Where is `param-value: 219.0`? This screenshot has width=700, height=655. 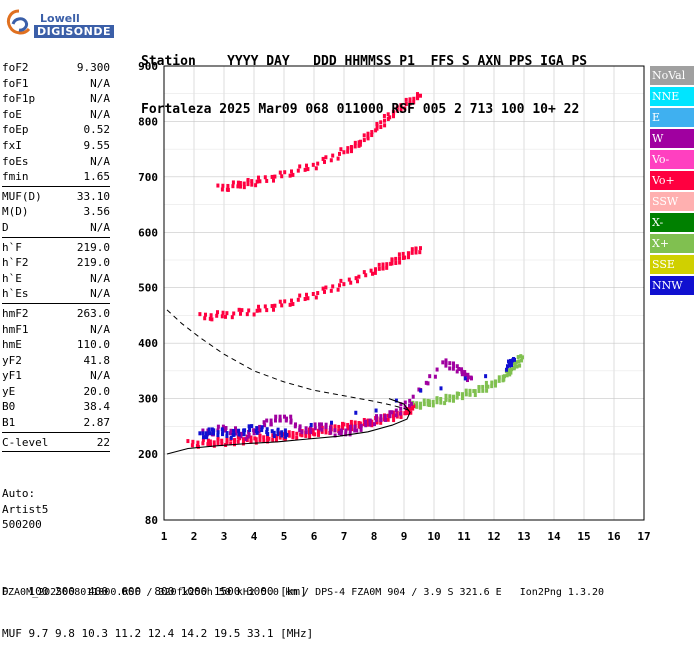
param-value: 219.0 is located at coordinates (93, 263).